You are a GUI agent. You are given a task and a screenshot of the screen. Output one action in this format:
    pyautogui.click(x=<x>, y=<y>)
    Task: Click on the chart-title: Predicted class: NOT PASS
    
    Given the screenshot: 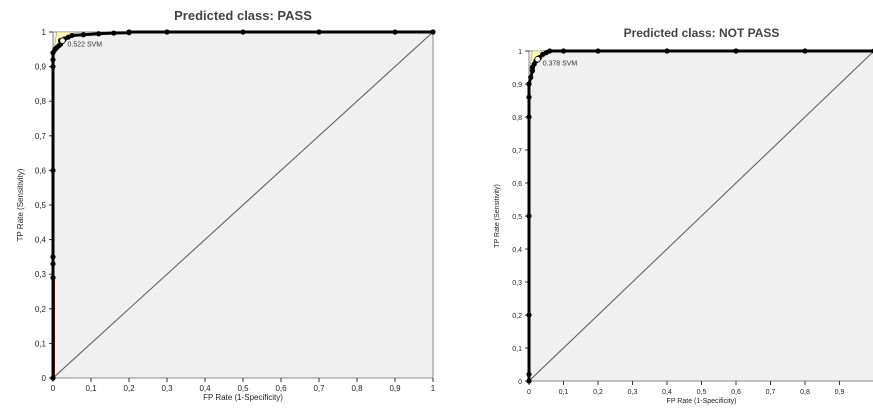 What is the action you would take?
    pyautogui.click(x=702, y=33)
    